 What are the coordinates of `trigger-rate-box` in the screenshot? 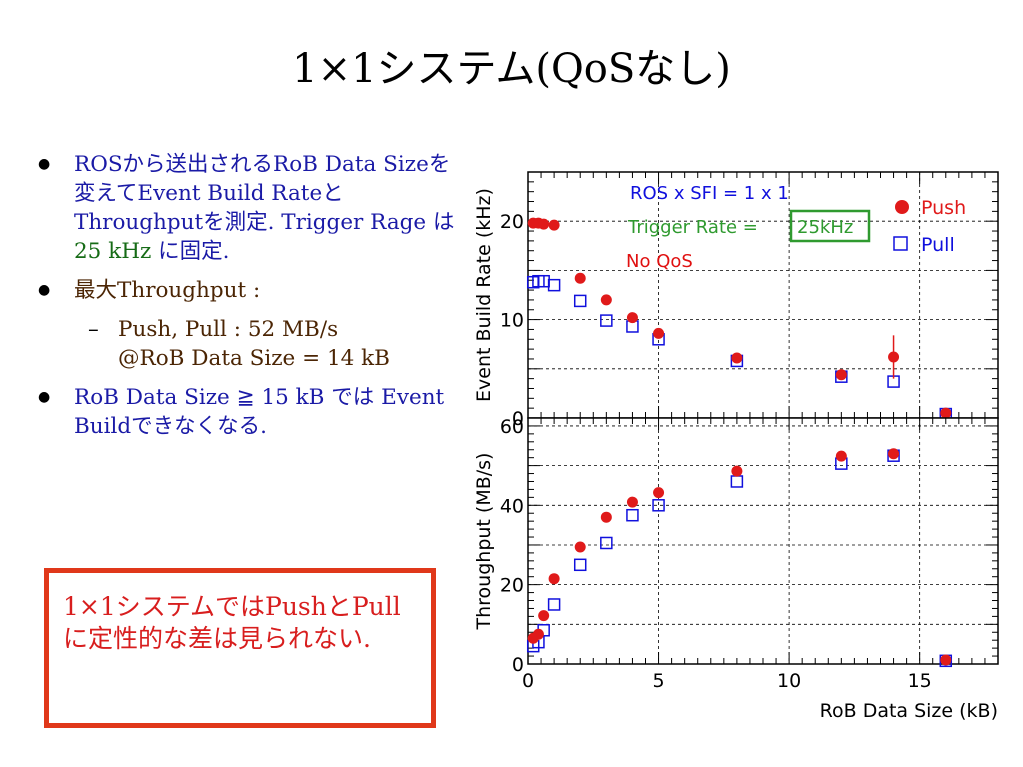 It's located at (830, 226).